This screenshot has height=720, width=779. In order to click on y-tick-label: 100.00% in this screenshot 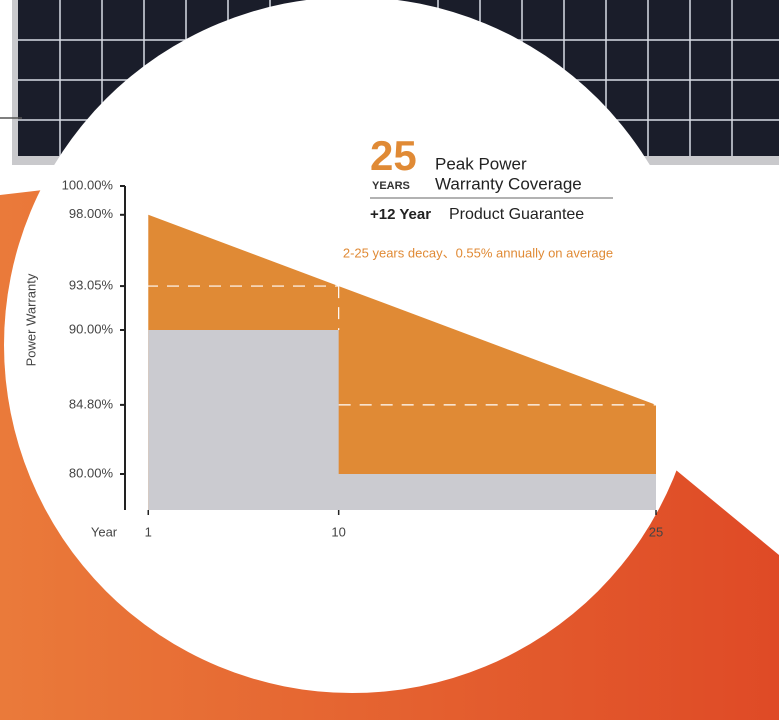, I will do `click(88, 184)`.